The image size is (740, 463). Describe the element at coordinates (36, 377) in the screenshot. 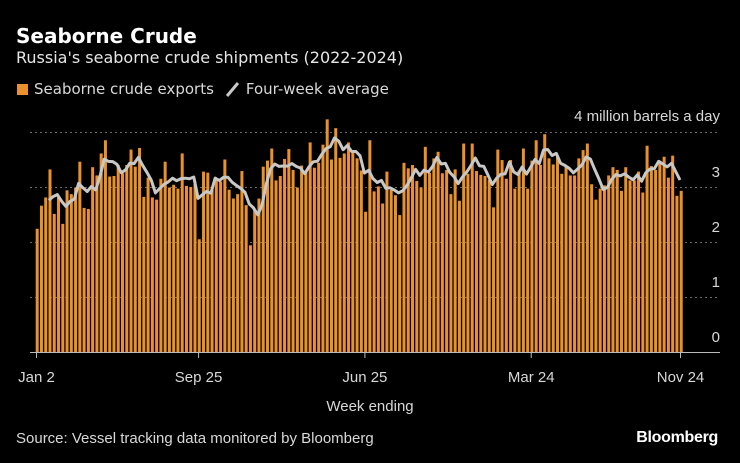

I see `x-tick-label: Jan 2` at that location.